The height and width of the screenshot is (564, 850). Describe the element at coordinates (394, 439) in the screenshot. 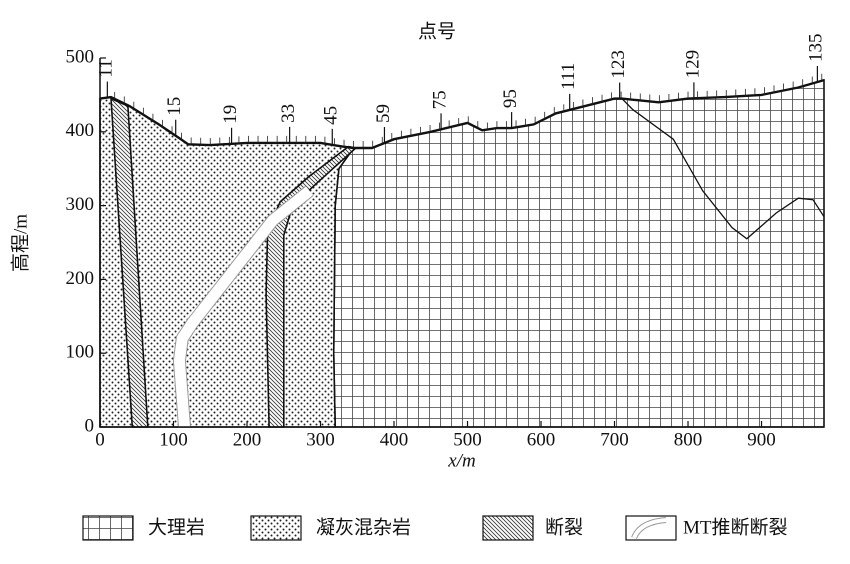

I see `x-tick-label: 400` at that location.